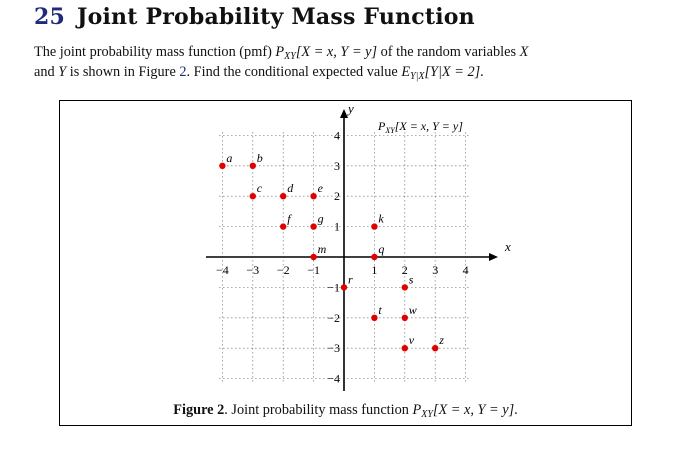 This screenshot has width=685, height=456. I want to click on point-q, so click(374, 257).